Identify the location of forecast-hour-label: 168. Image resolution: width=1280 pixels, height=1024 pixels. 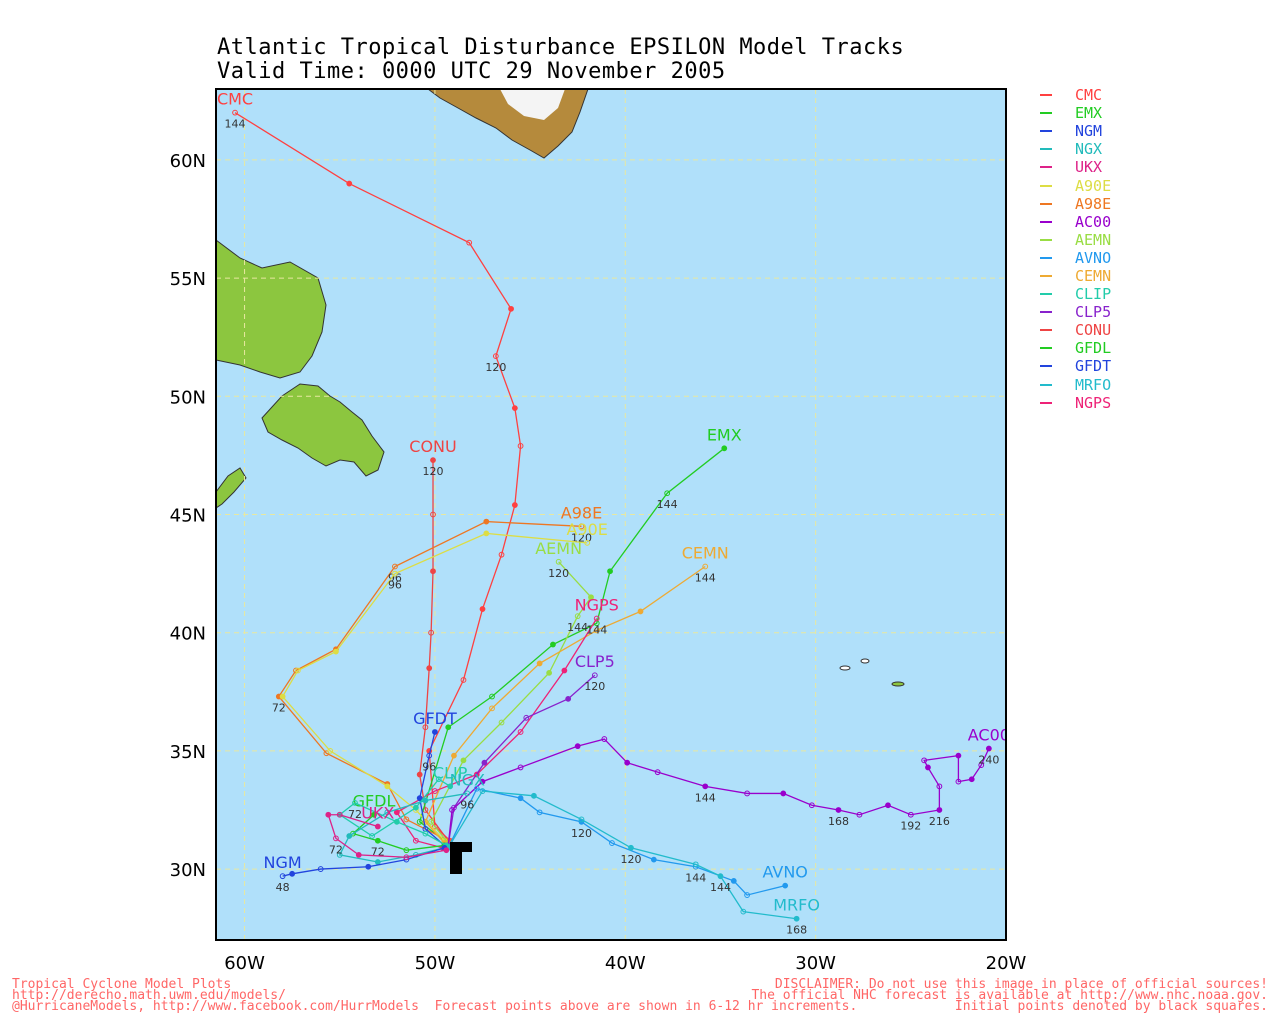
(838, 821).